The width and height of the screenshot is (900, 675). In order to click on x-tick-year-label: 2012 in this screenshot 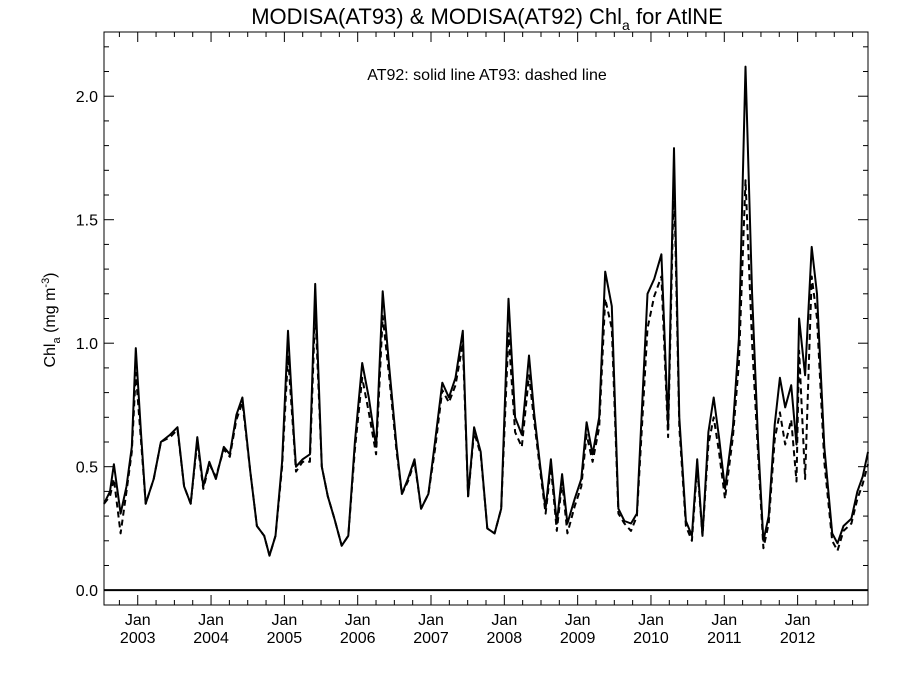, I will do `click(798, 638)`.